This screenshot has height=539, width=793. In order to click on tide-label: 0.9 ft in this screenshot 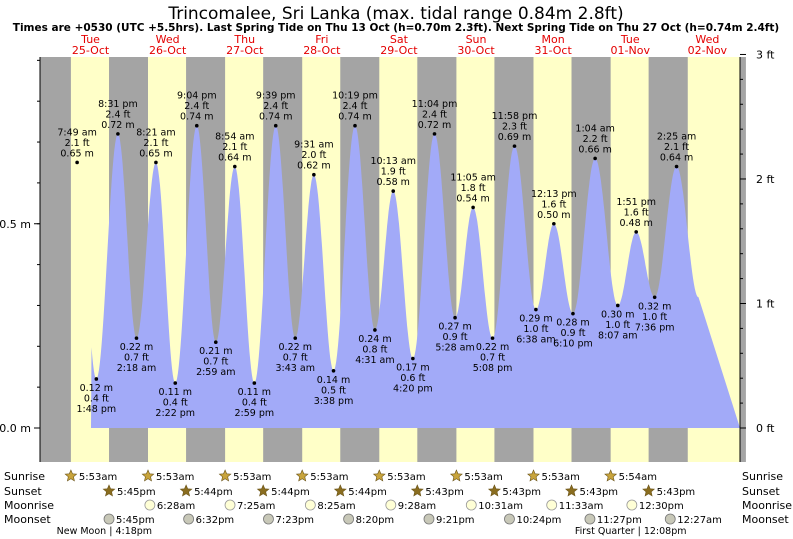, I will do `click(572, 333)`.